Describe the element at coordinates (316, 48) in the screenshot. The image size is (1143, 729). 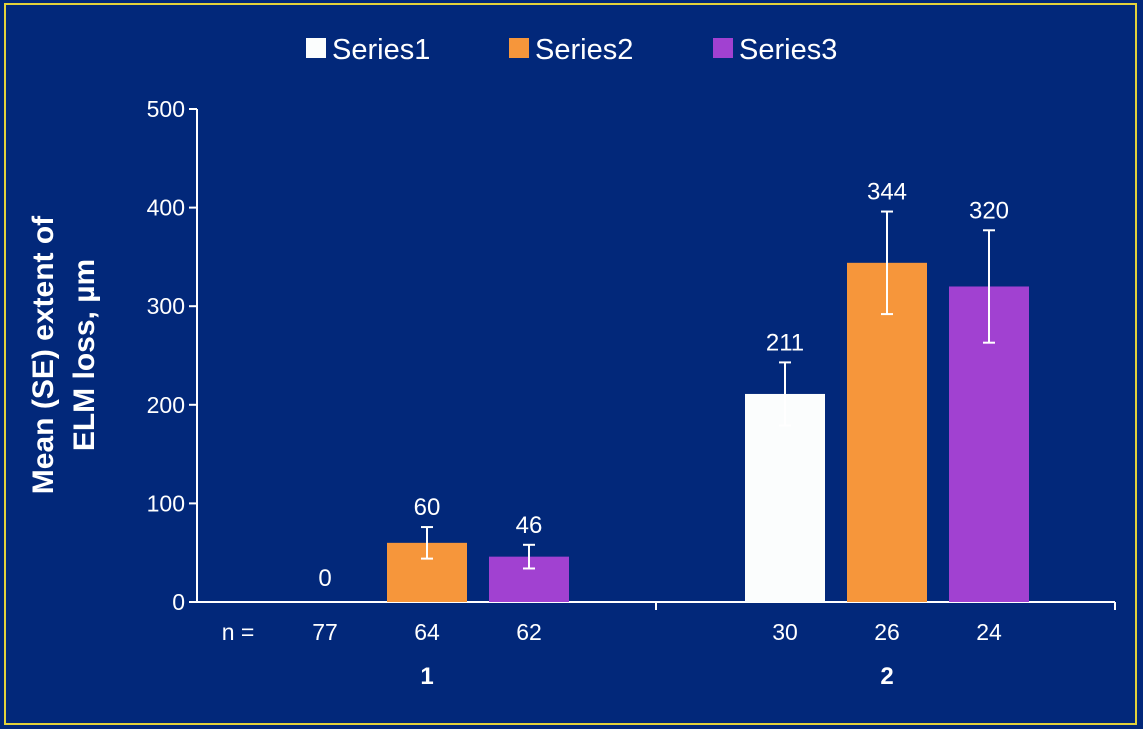
I see `legend-swatch-series1` at that location.